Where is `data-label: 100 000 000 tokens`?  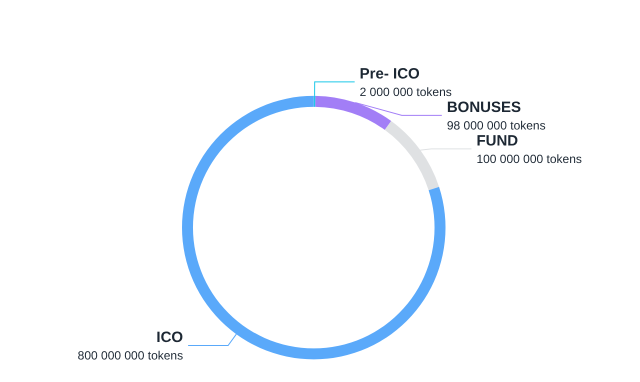
data-label: 100 000 000 tokens is located at coordinates (529, 159).